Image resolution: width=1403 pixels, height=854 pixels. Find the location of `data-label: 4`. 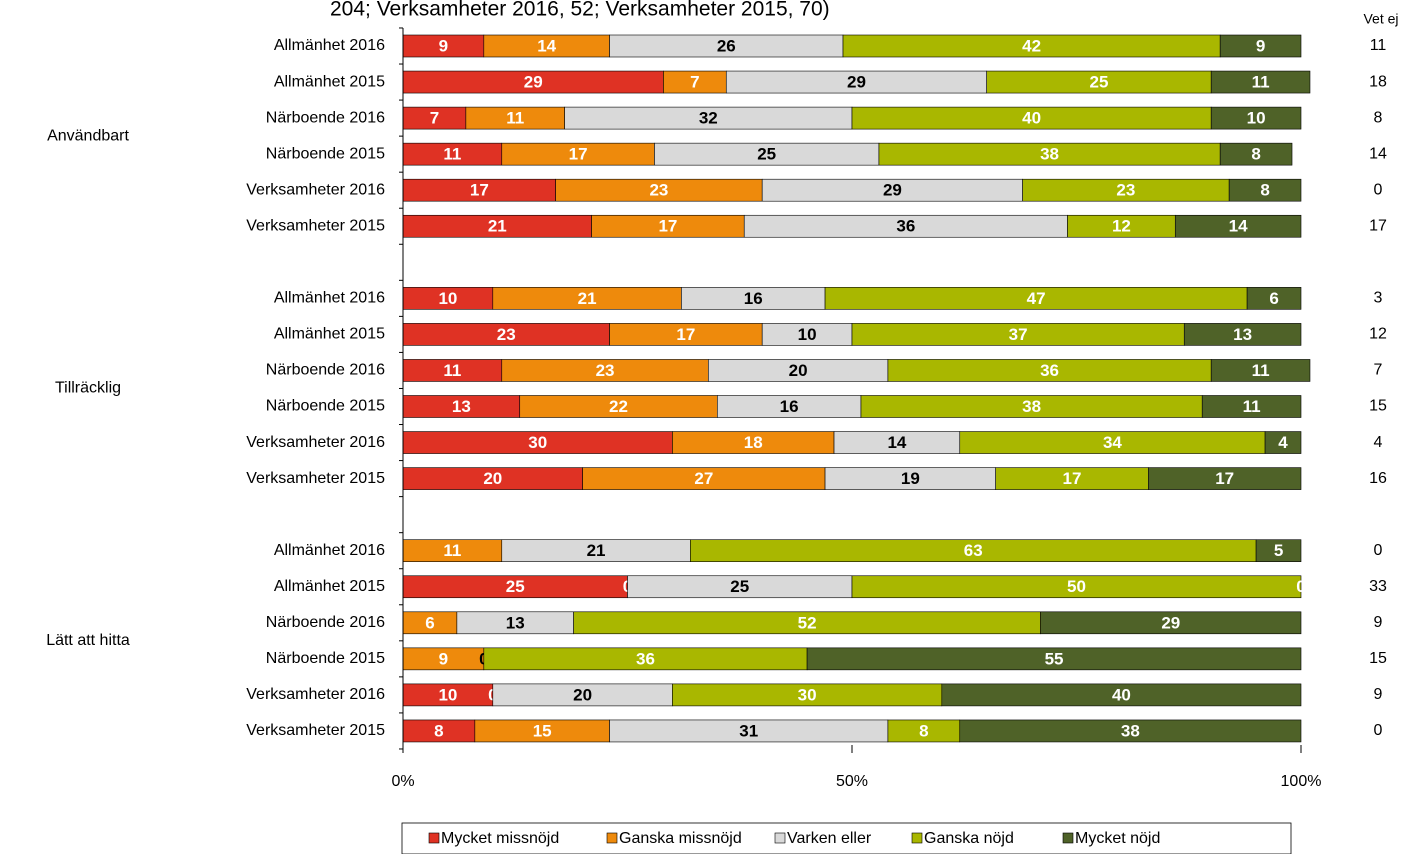

data-label: 4 is located at coordinates (1283, 442).